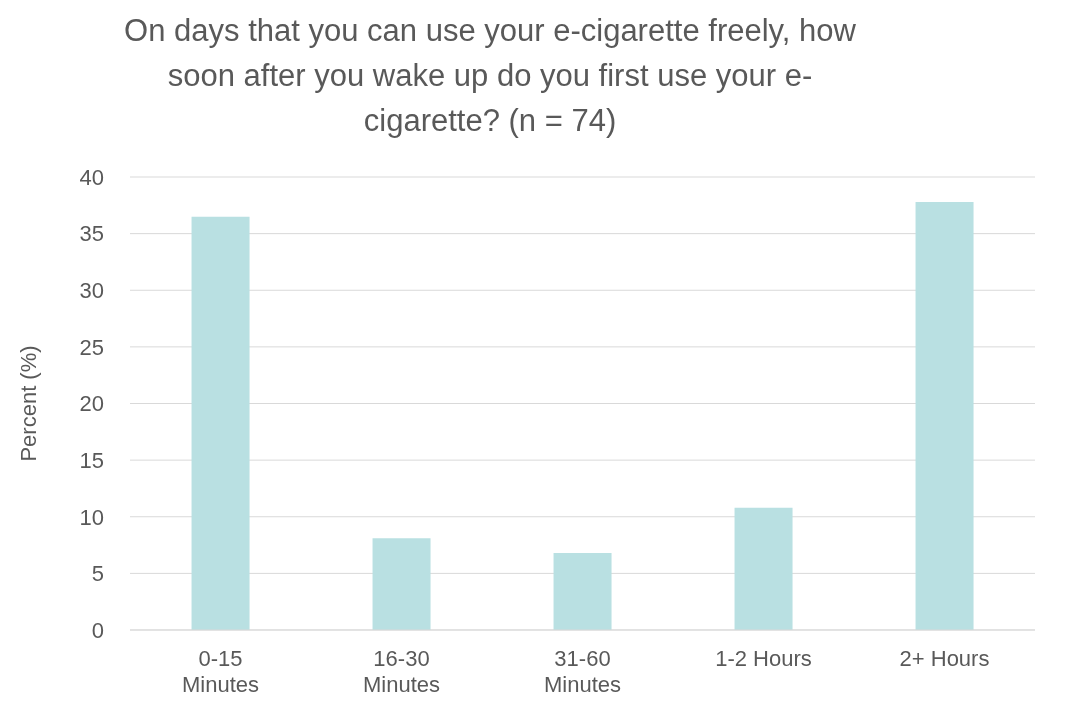  I want to click on x-tick-label: 2+ Hours, so click(944, 658).